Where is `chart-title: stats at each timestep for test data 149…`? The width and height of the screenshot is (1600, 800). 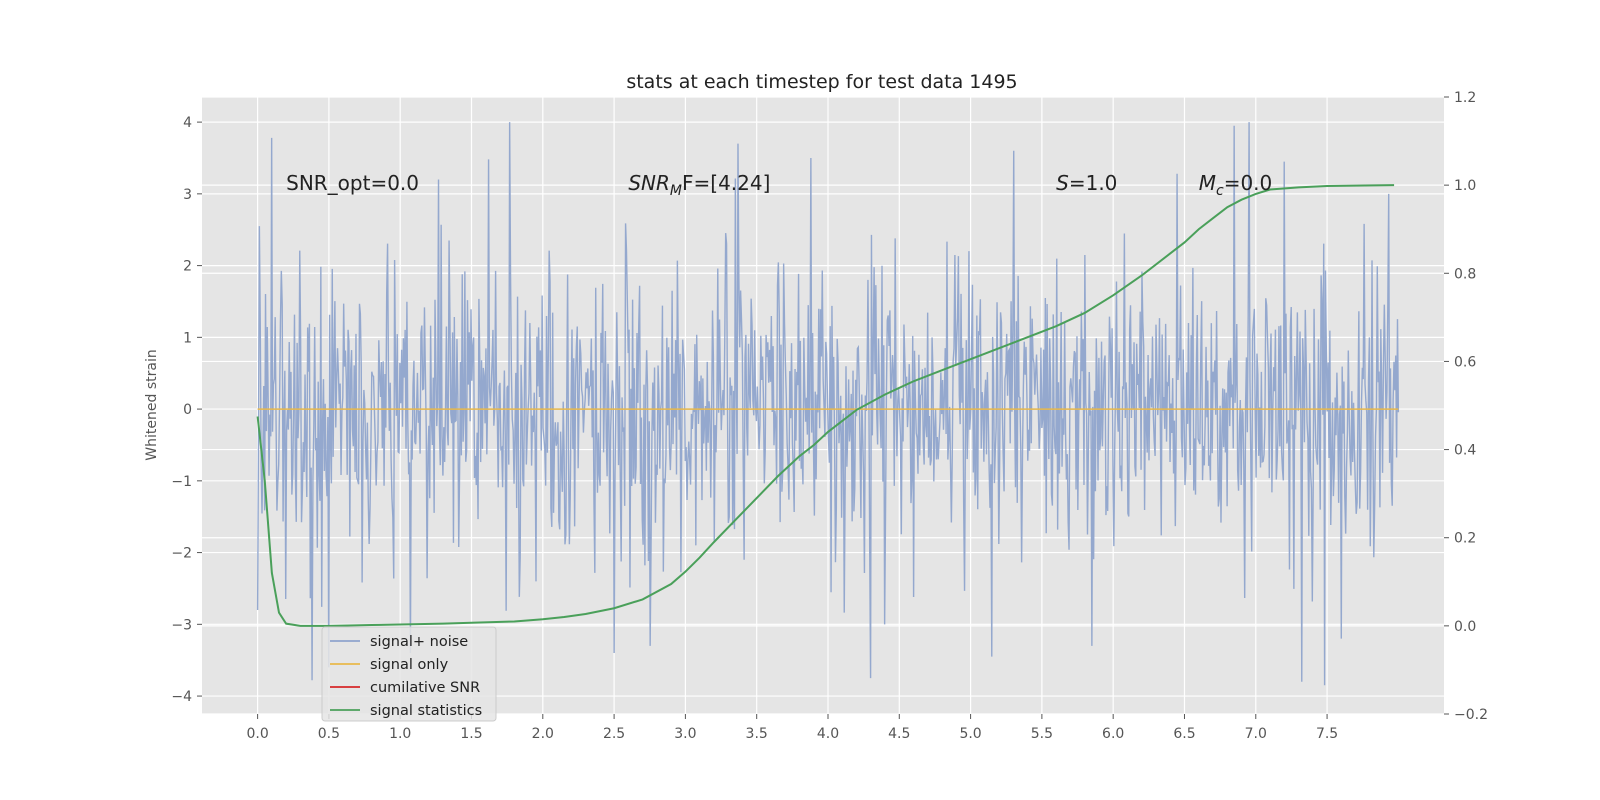 chart-title: stats at each timestep for test data 149… is located at coordinates (821, 82).